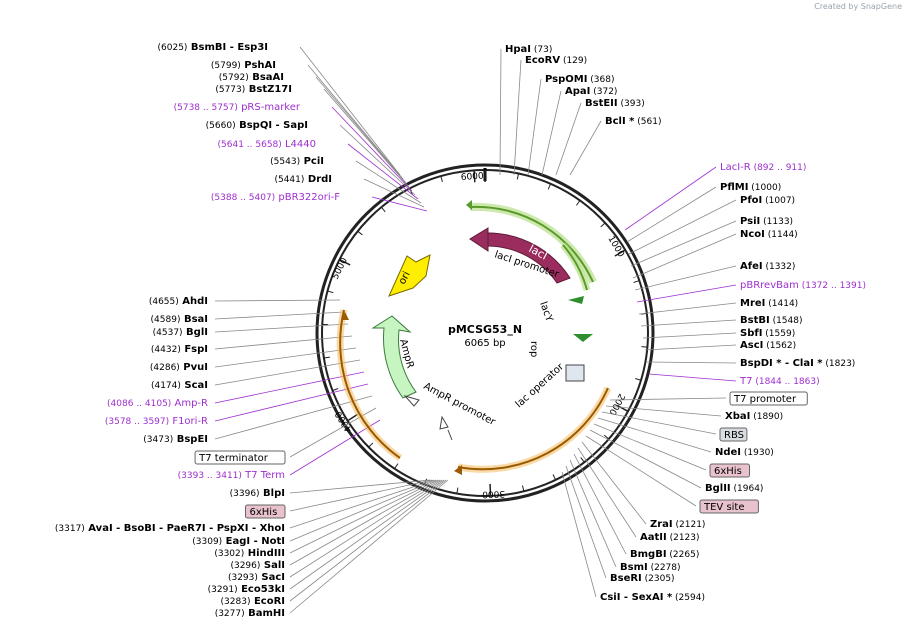  I want to click on rop-label: rop, so click(533, 349).